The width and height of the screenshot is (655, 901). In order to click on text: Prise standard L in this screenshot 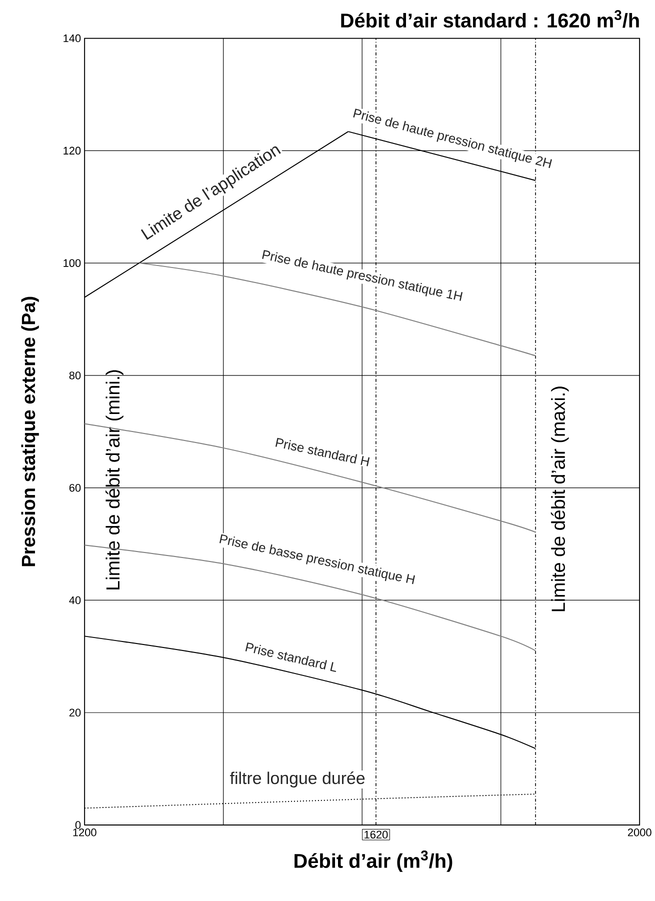, I will do `click(290, 657)`.